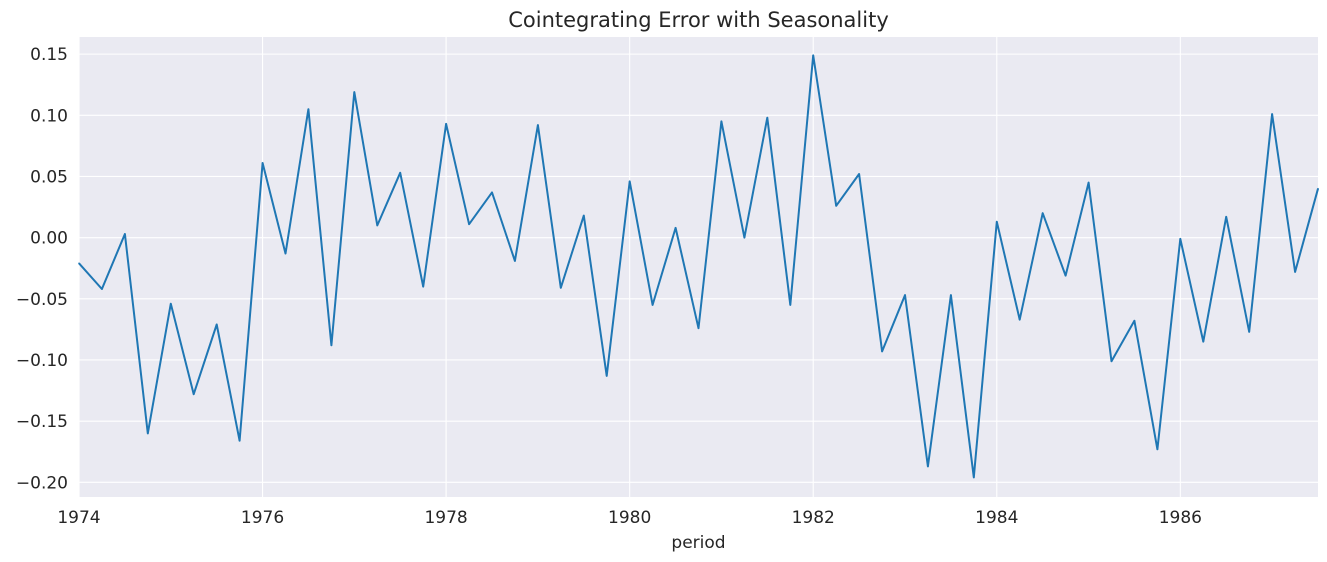 The height and width of the screenshot is (562, 1327). Describe the element at coordinates (78, 518) in the screenshot. I see `x-tick-label: 1974` at that location.